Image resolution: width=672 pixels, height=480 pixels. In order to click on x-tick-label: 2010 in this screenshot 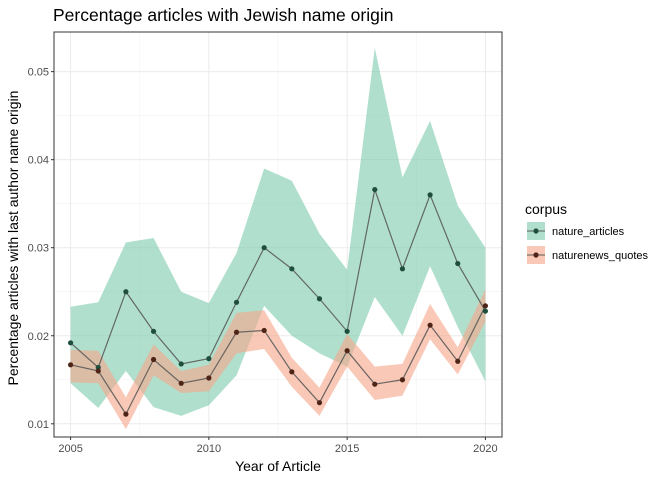, I will do `click(209, 449)`.